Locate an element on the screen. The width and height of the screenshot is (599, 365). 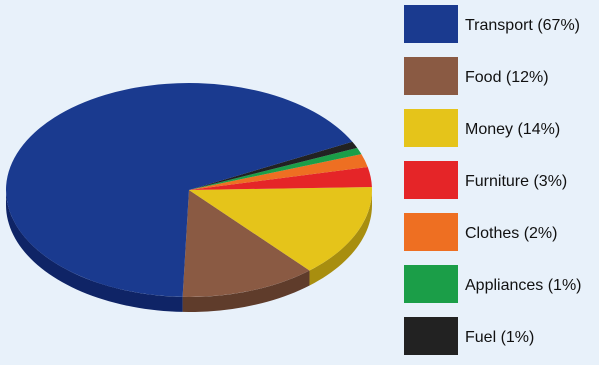
pie-slice-side-transport is located at coordinates (94, 251).